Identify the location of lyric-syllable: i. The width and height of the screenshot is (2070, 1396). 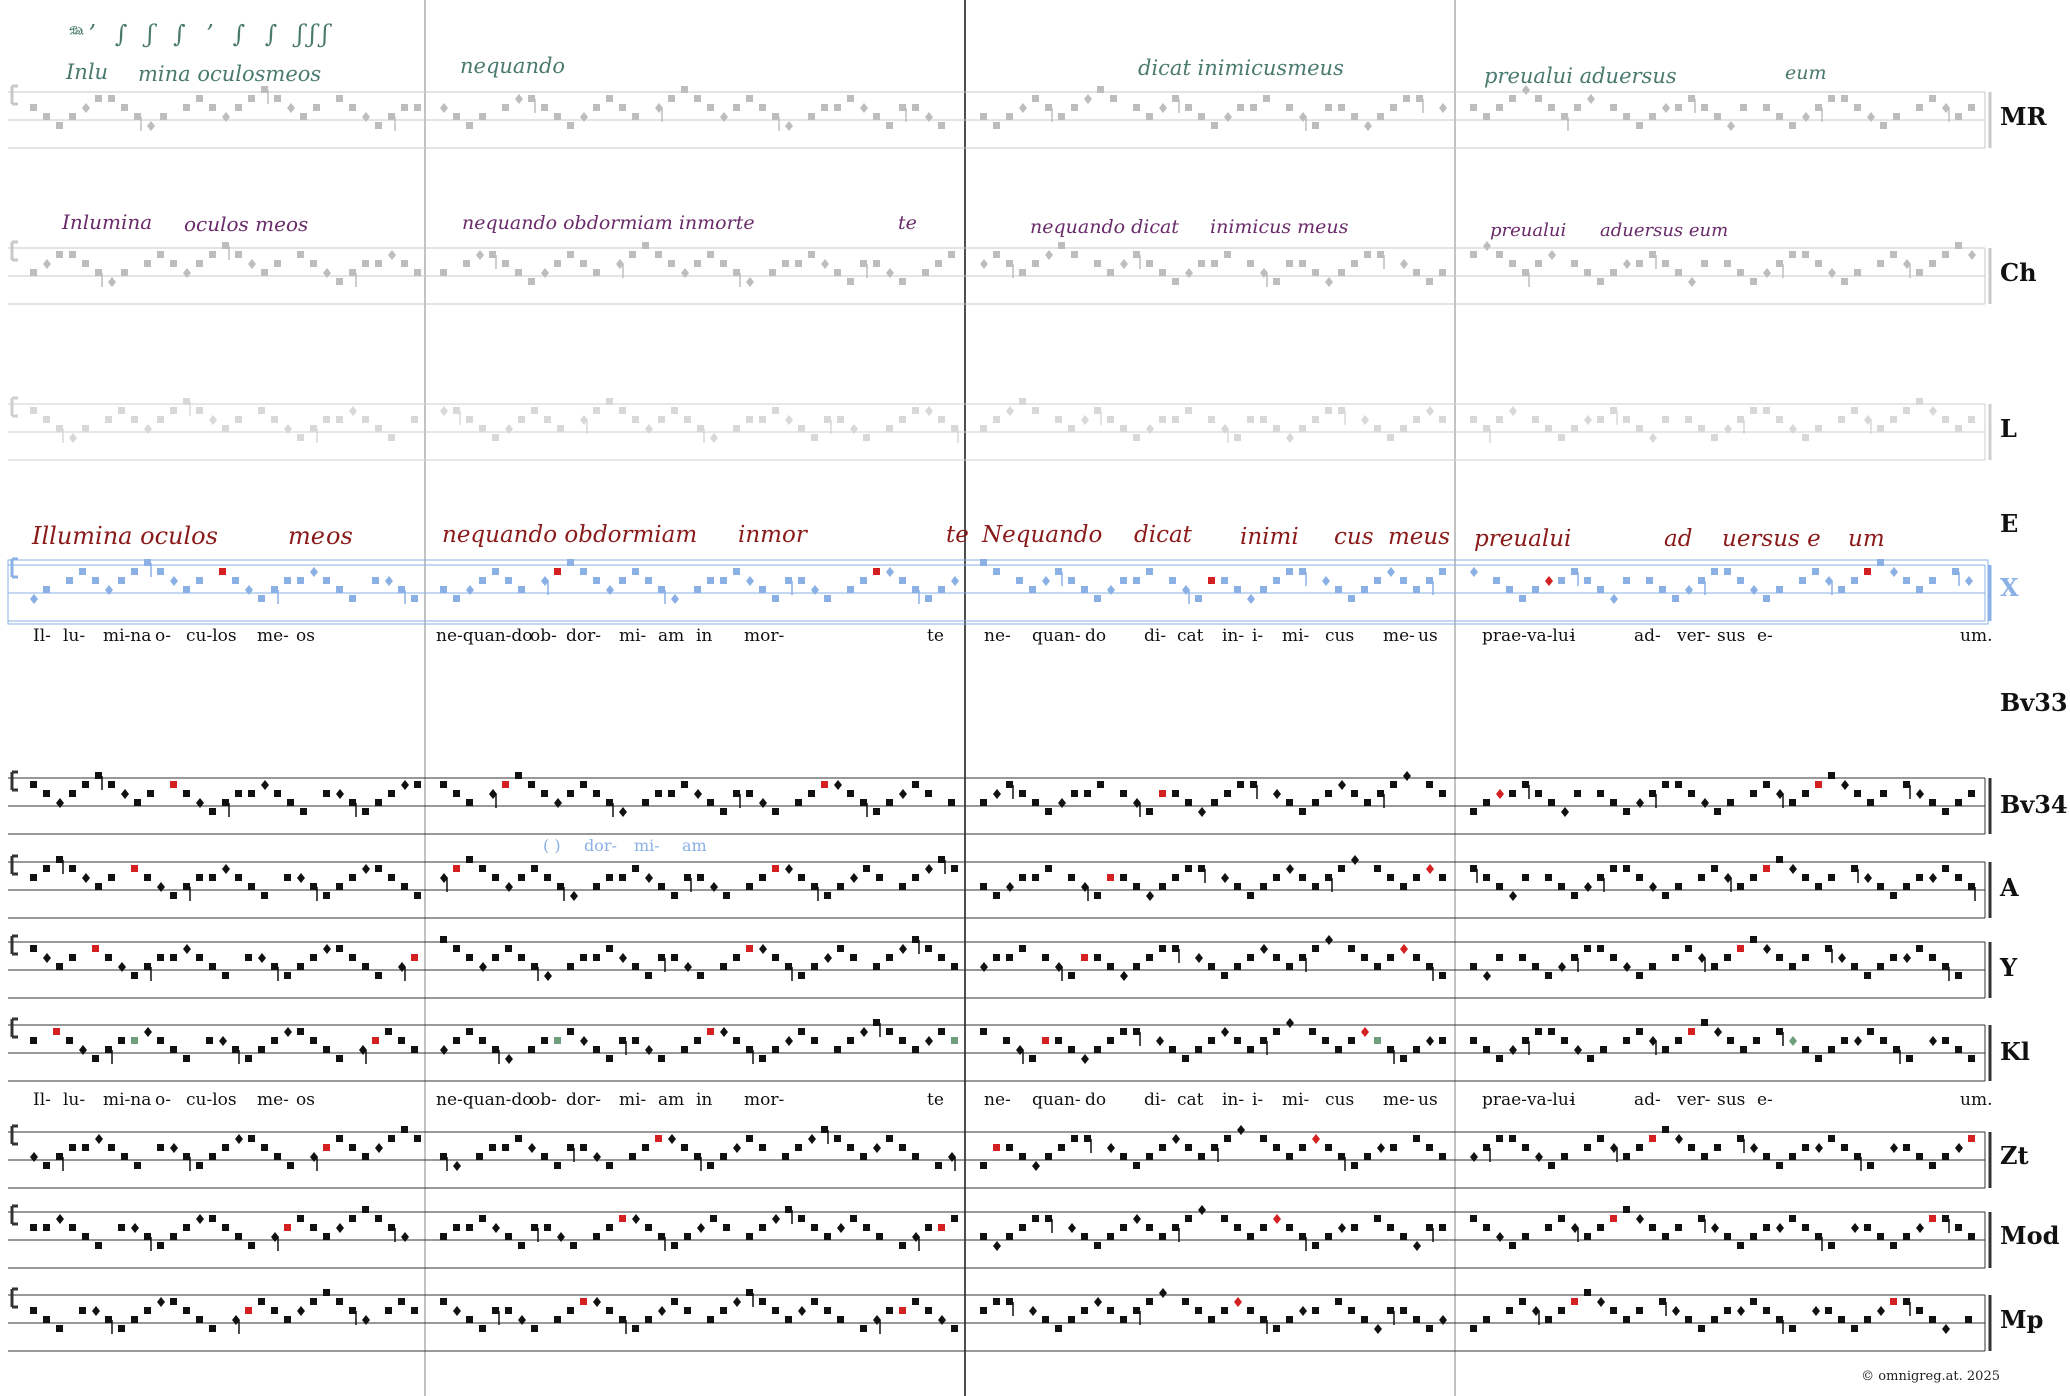
(1573, 636).